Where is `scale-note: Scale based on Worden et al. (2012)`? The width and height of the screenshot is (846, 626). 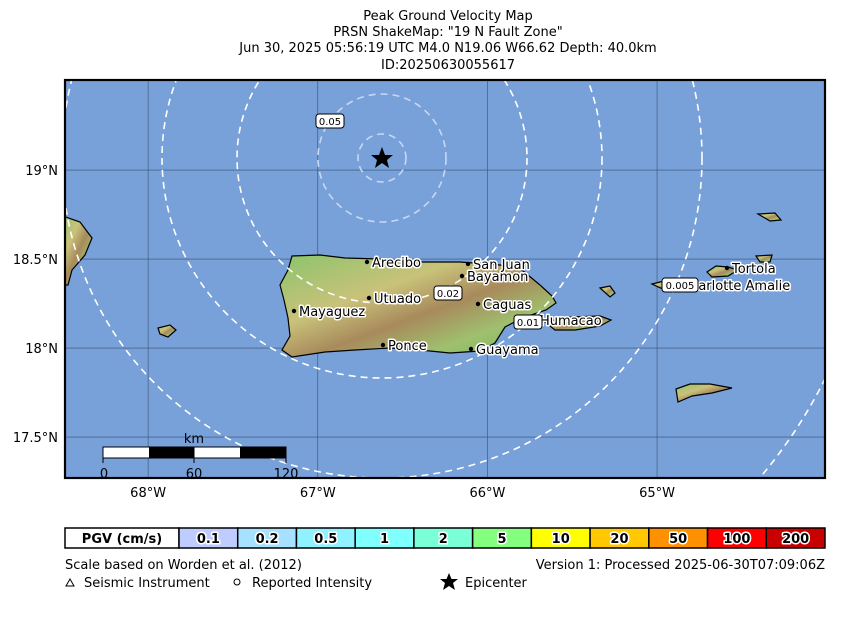
scale-note: Scale based on Worden et al. (2012) is located at coordinates (183, 565).